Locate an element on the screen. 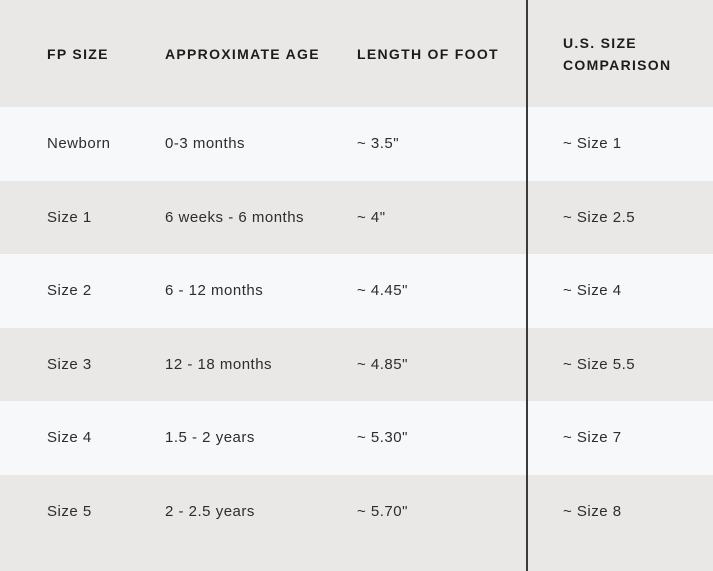 This screenshot has height=571, width=713. cell-fp-size: Size 2 is located at coordinates (69, 291).